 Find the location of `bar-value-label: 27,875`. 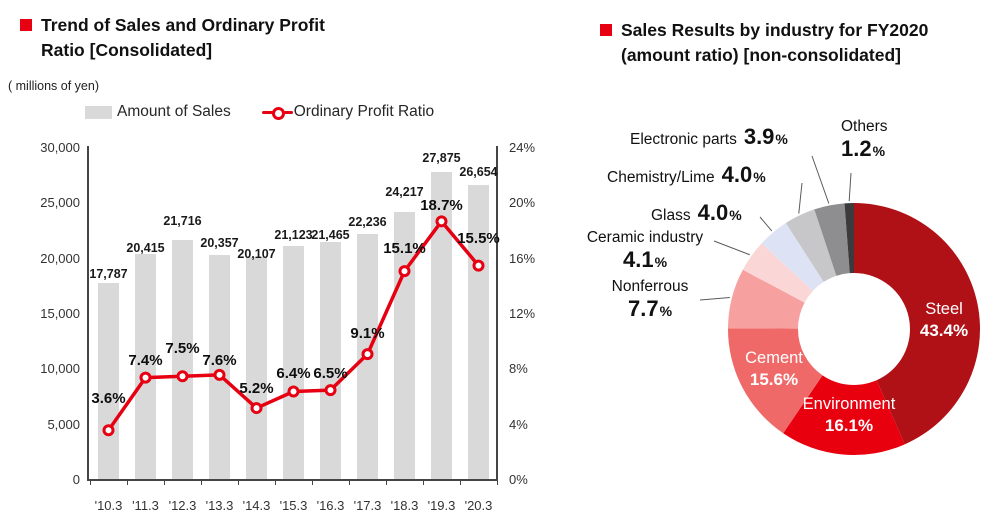

bar-value-label: 27,875 is located at coordinates (441, 157).